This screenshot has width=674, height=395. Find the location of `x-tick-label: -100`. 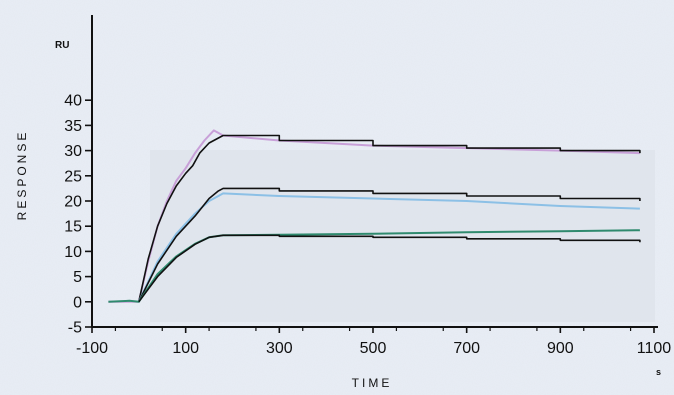

x-tick-label: -100 is located at coordinates (92, 348).